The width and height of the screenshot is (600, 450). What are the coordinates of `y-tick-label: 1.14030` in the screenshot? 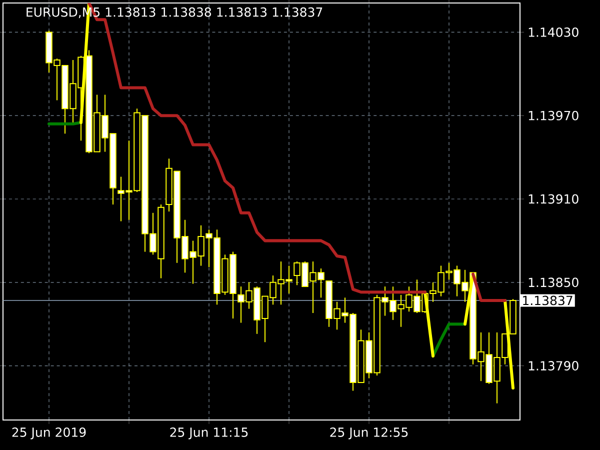 It's located at (553, 32).